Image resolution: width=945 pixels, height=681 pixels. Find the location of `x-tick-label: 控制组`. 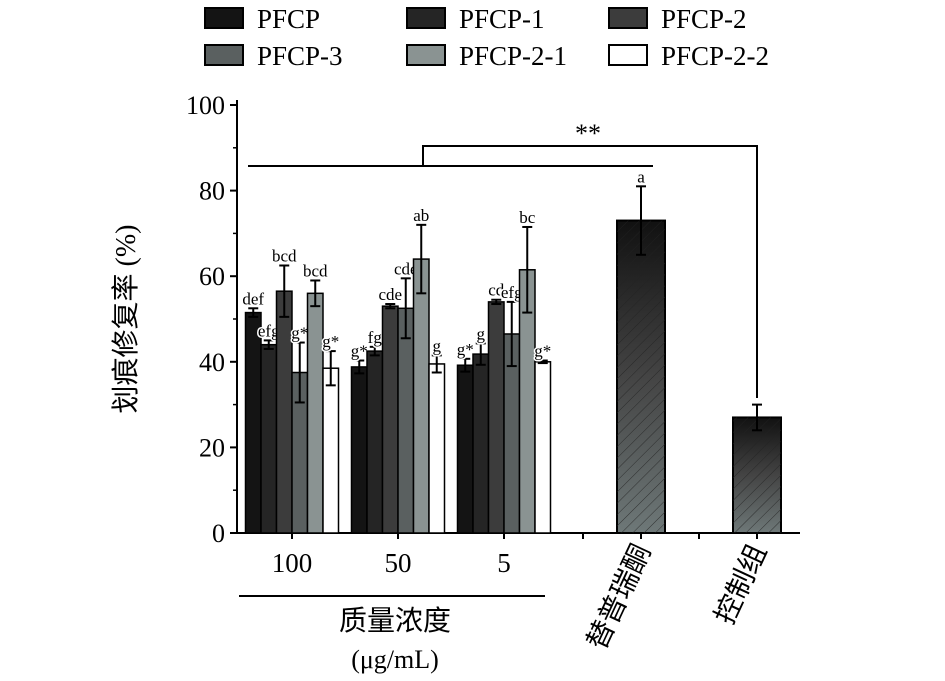

x-tick-label: 控制组 is located at coordinates (741, 584).